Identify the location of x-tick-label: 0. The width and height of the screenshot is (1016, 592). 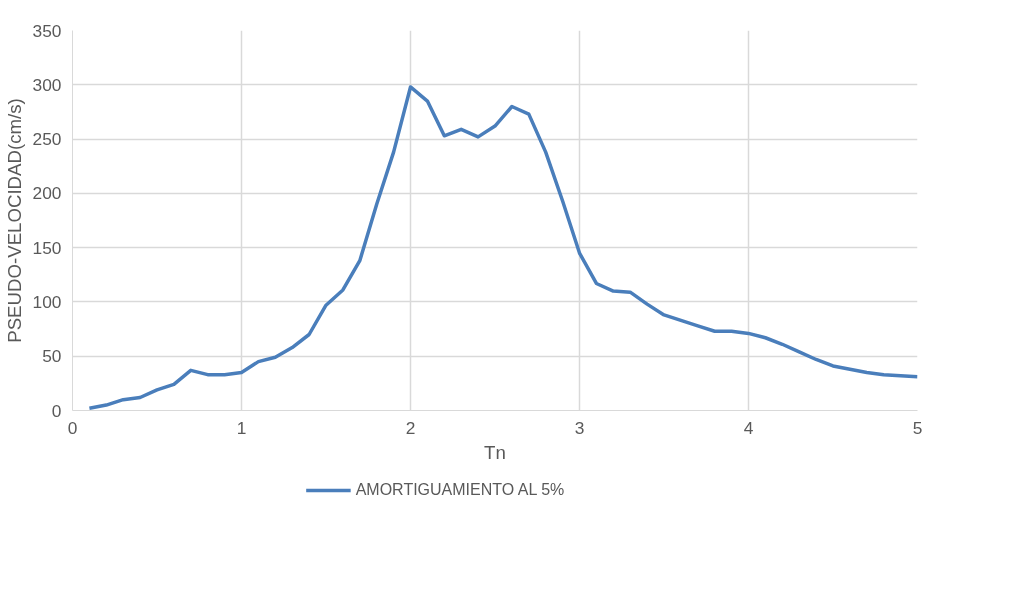
(72, 427).